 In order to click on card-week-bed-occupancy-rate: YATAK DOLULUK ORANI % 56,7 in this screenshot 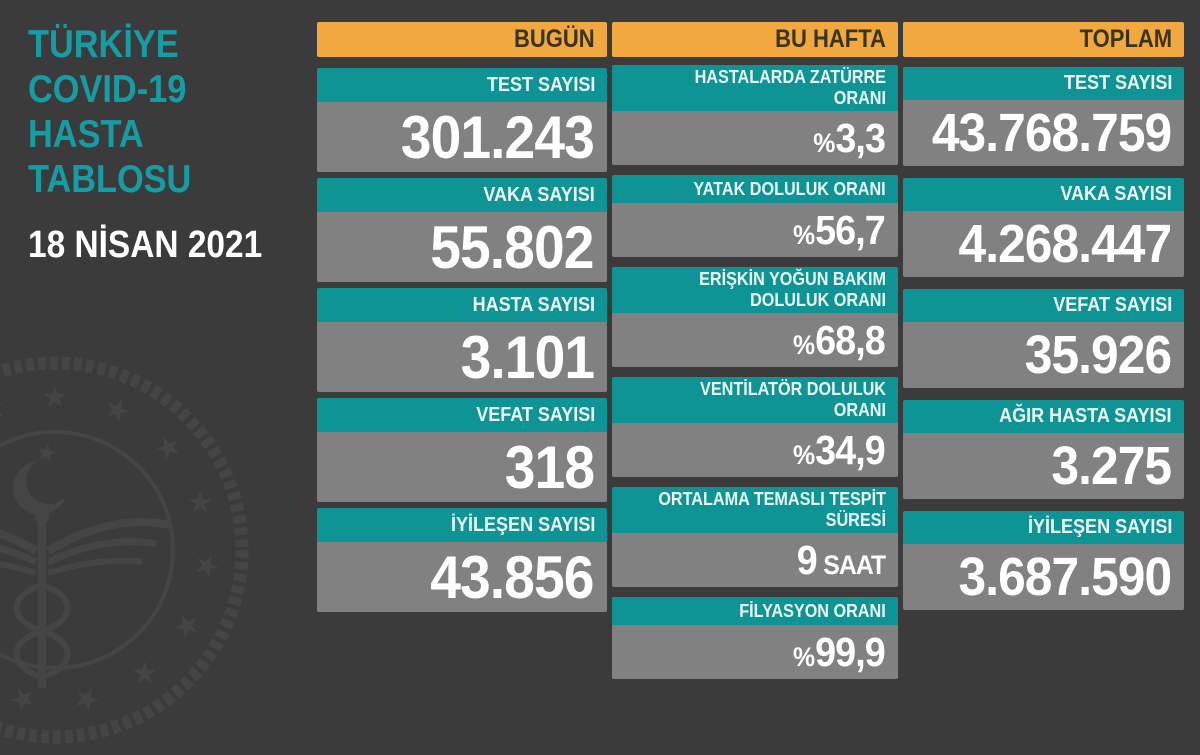, I will do `click(755, 216)`.